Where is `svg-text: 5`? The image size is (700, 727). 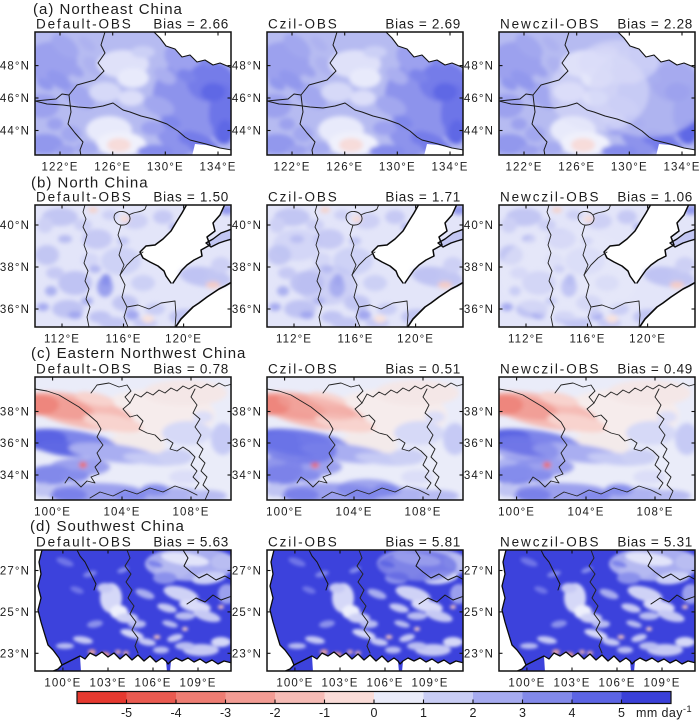 svg-text: 5 is located at coordinates (621, 713).